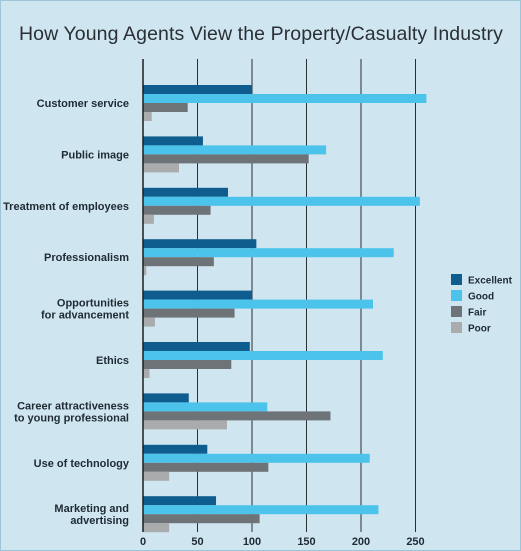 This screenshot has width=521, height=551. What do you see at coordinates (456, 279) in the screenshot?
I see `legend-swatch-excellent` at bounding box center [456, 279].